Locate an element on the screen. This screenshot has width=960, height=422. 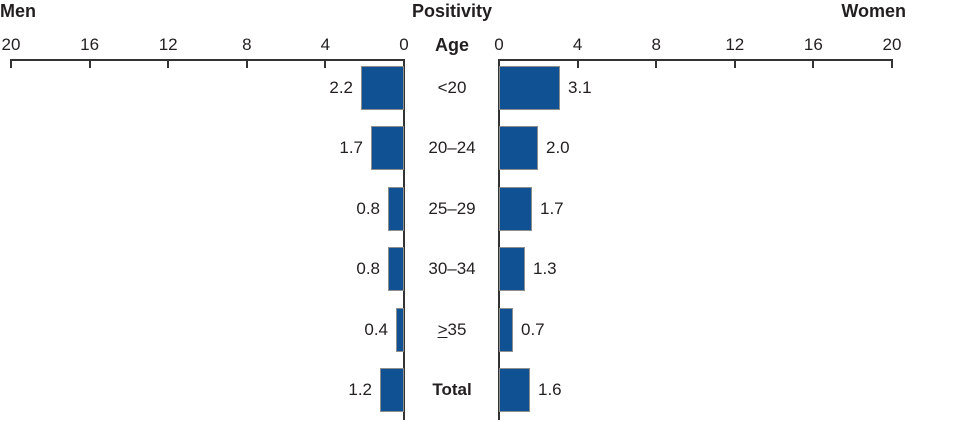
women-axis-tick-label: 20 is located at coordinates (892, 44).